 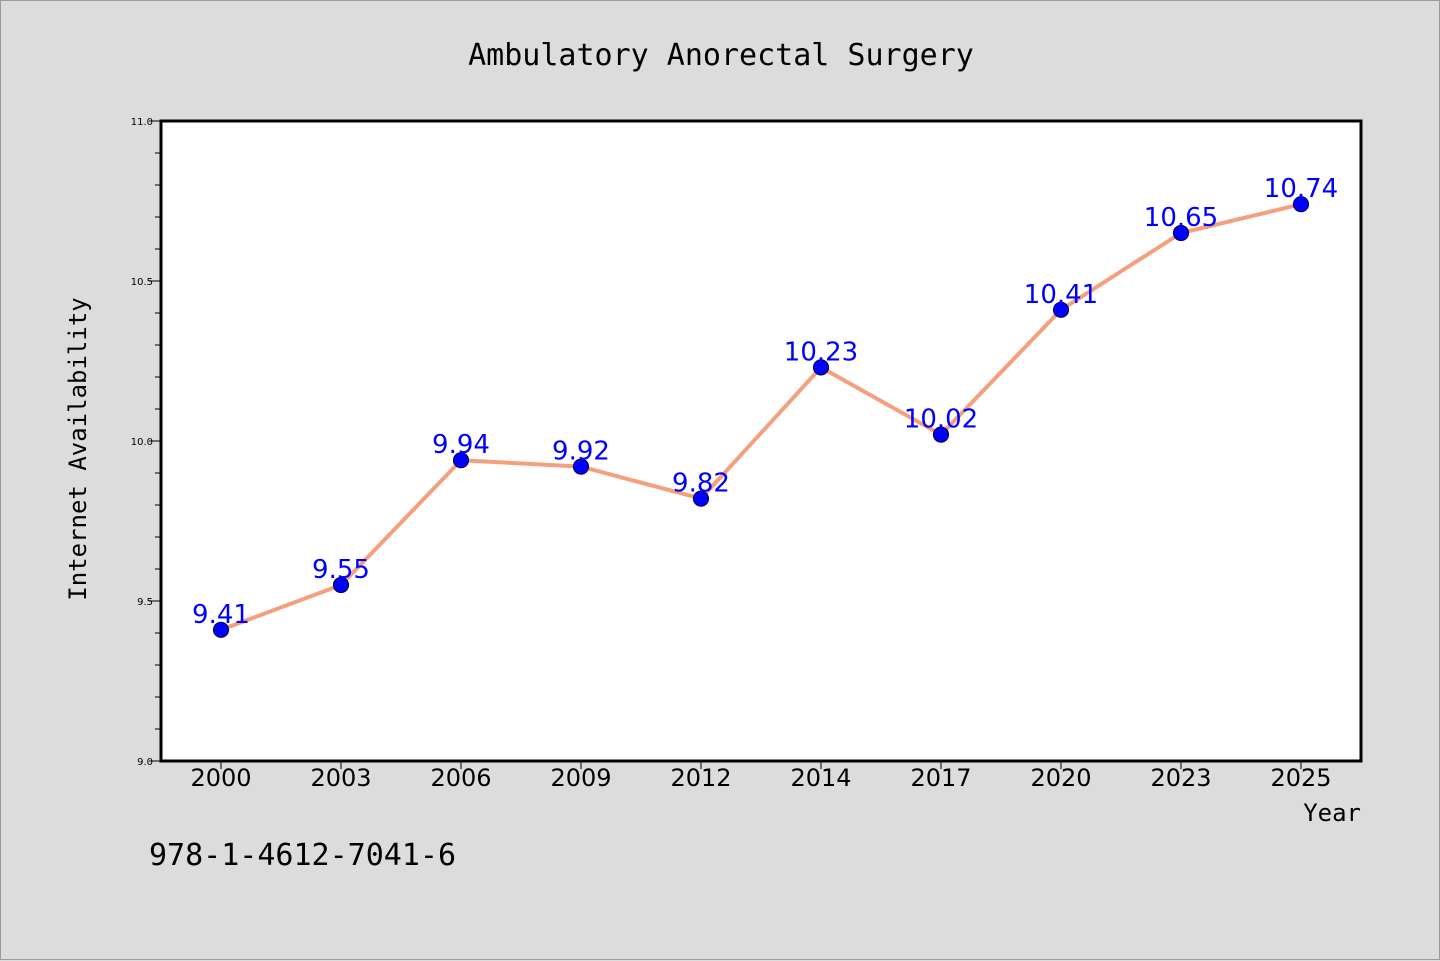 I want to click on x-tick-label: 2017, so click(x=940, y=778).